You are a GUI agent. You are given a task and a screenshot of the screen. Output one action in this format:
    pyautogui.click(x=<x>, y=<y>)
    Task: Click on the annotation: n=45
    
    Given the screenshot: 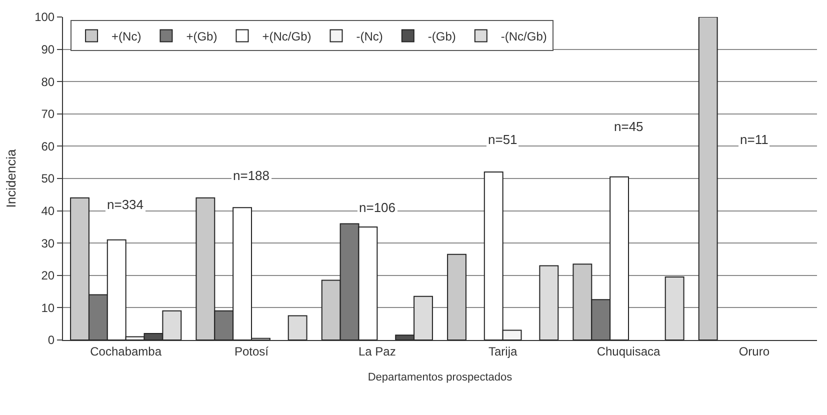 What is the action you would take?
    pyautogui.click(x=629, y=126)
    